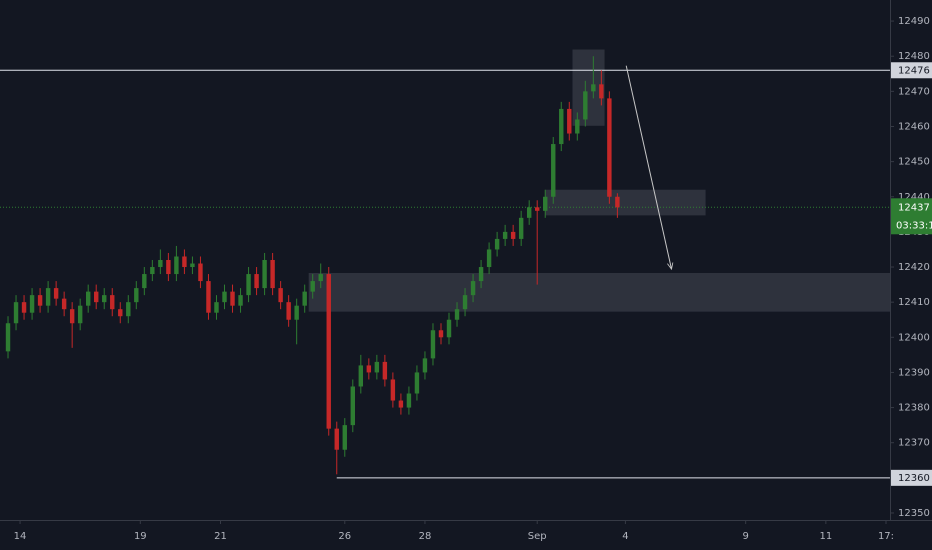  What do you see at coordinates (914, 126) in the screenshot?
I see `y-tick-label: 12460` at bounding box center [914, 126].